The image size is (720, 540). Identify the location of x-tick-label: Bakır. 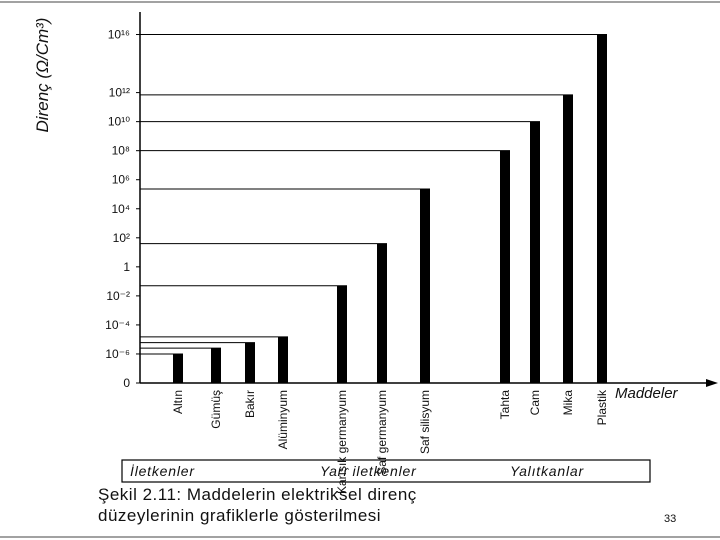
(250, 404).